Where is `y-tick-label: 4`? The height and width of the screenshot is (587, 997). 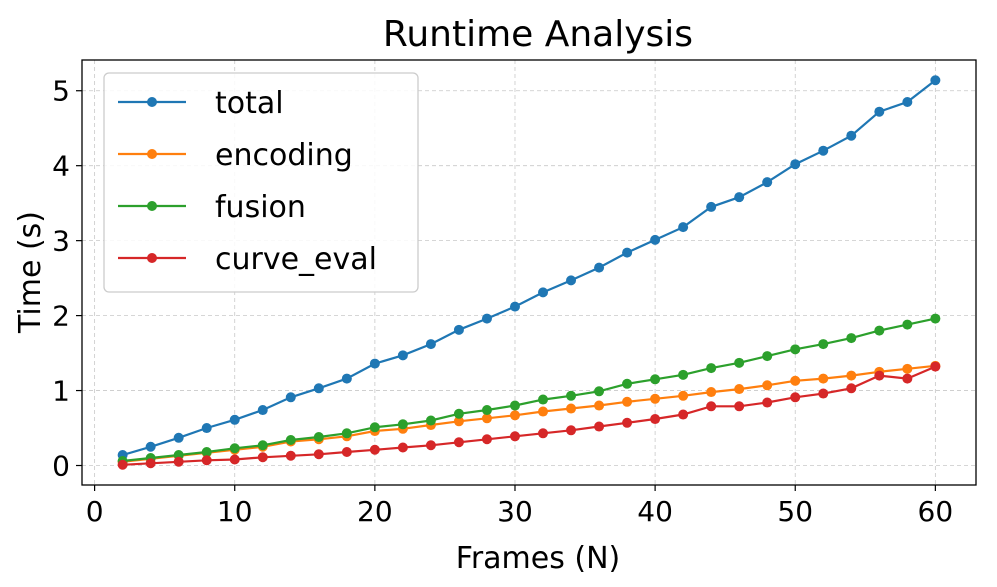 y-tick-label: 4 is located at coordinates (61, 166).